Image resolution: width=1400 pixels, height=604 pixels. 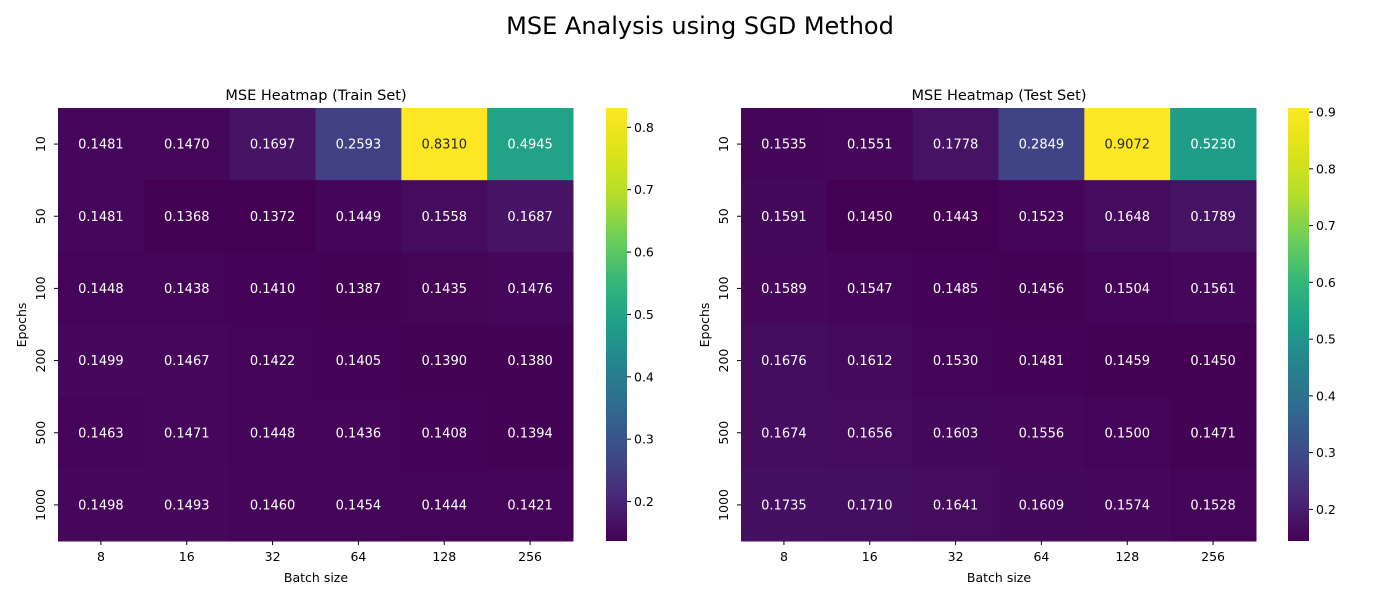 What do you see at coordinates (1002, 552) in the screenshot?
I see `x-axis-ticks-test: 8 16 32 64 128 256` at bounding box center [1002, 552].